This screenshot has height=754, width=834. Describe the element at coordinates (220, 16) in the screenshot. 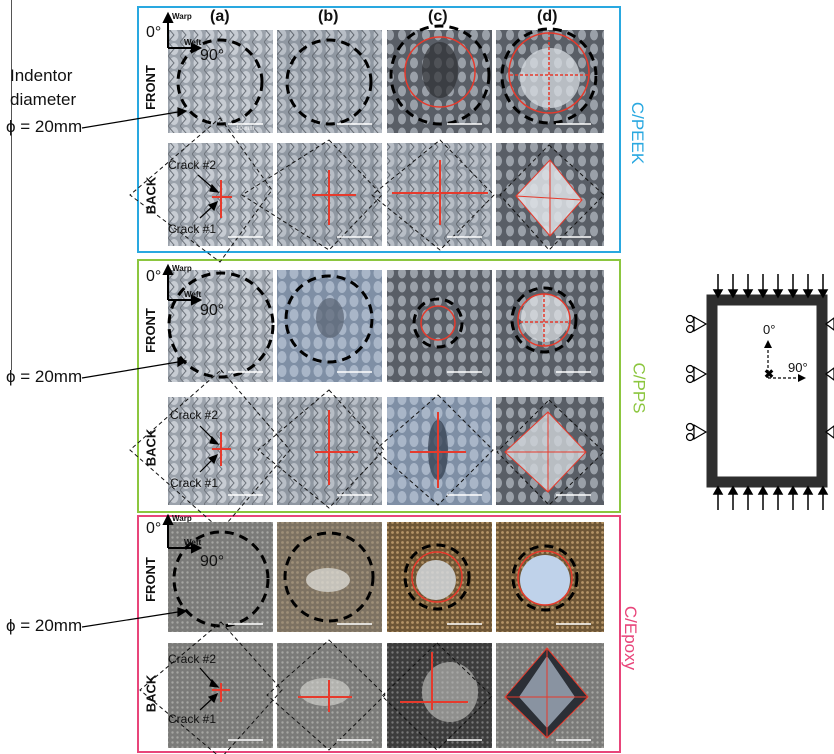

I see `column-header-a: (a)` at that location.